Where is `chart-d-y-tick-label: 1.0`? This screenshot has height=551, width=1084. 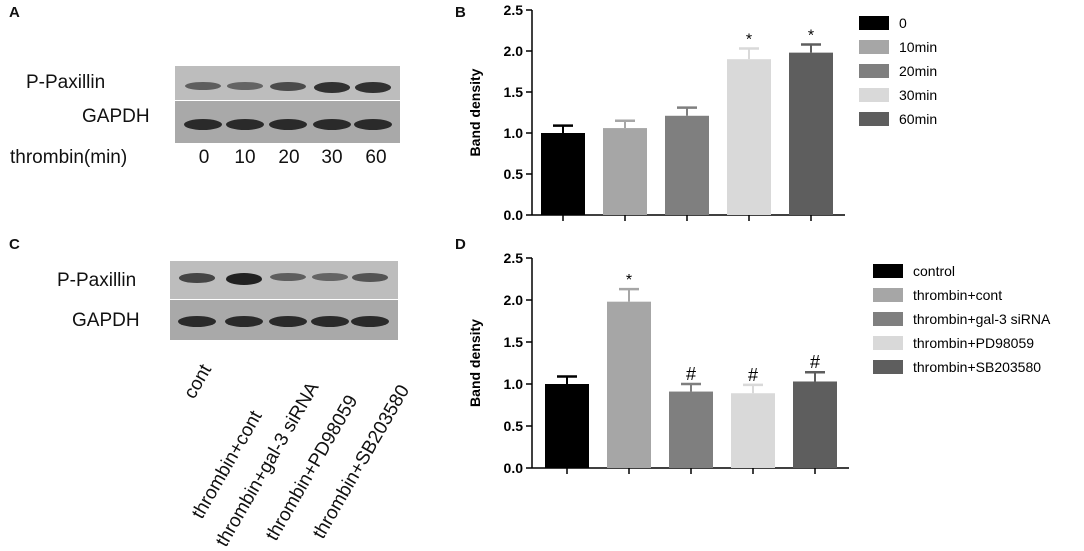 chart-d-y-tick-label: 1.0 is located at coordinates (514, 384).